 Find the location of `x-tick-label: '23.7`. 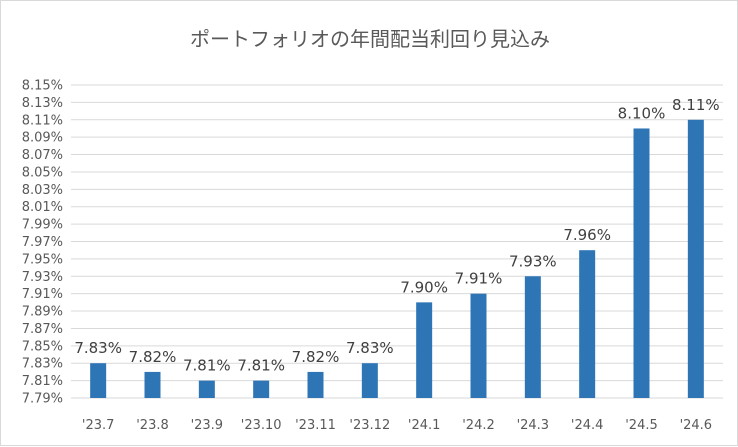

x-tick-label: '23.7 is located at coordinates (98, 425).